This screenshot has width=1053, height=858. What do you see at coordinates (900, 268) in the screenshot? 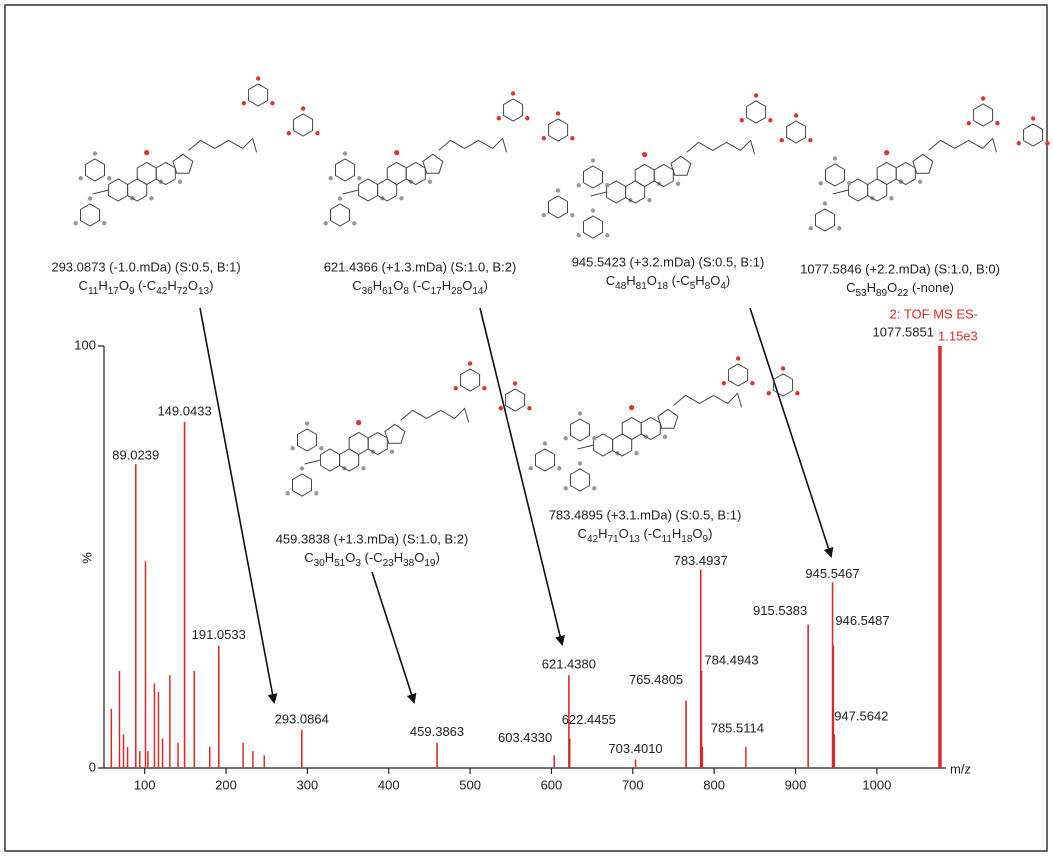
I see `fragment-mass: 1077.5846 (+2.2.mDa) (S:1.0, B:0)` at bounding box center [900, 268].